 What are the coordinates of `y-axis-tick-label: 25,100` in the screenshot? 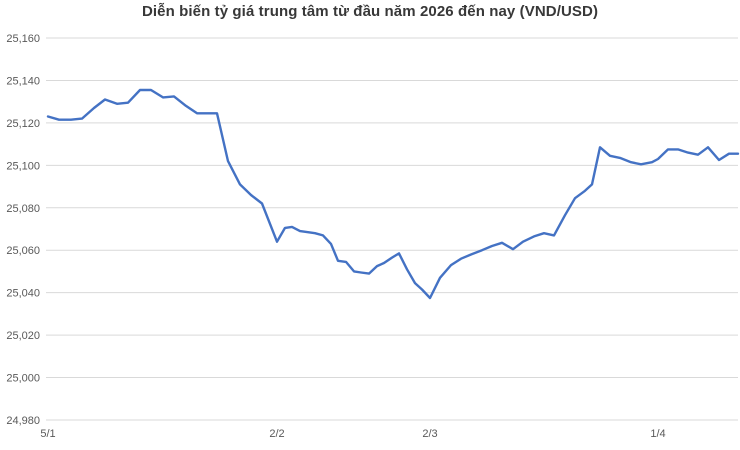 It's located at (23, 166).